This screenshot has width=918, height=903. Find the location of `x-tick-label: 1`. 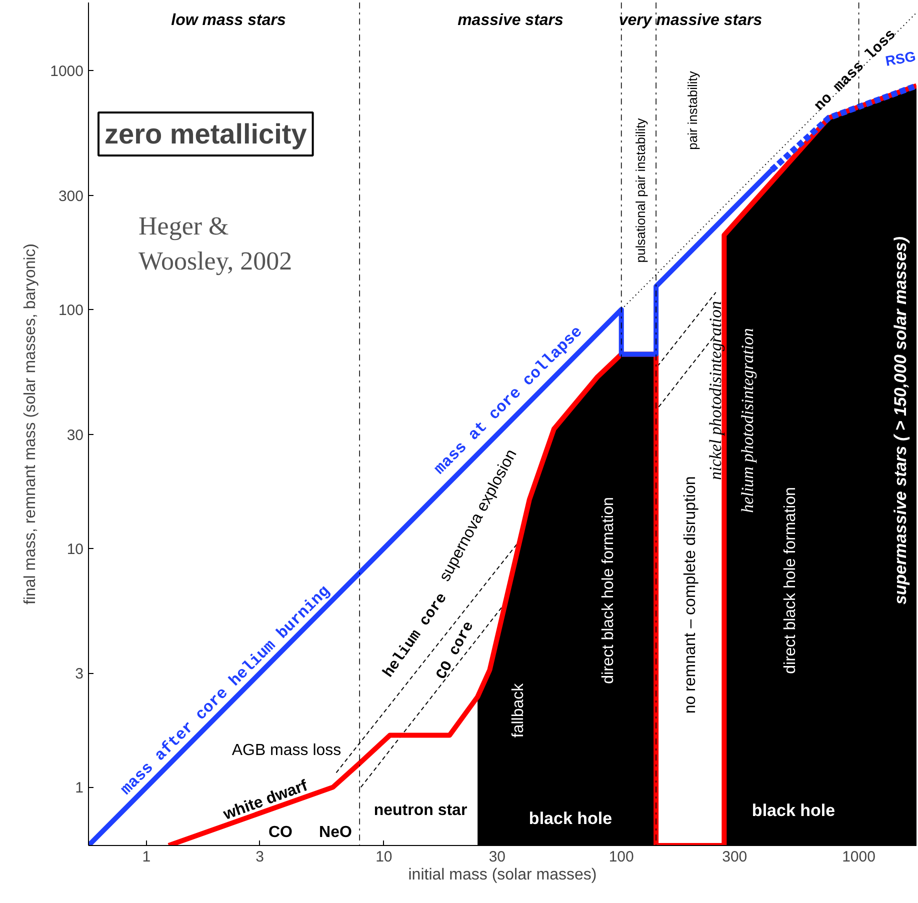

x-tick-label: 1 is located at coordinates (146, 857).